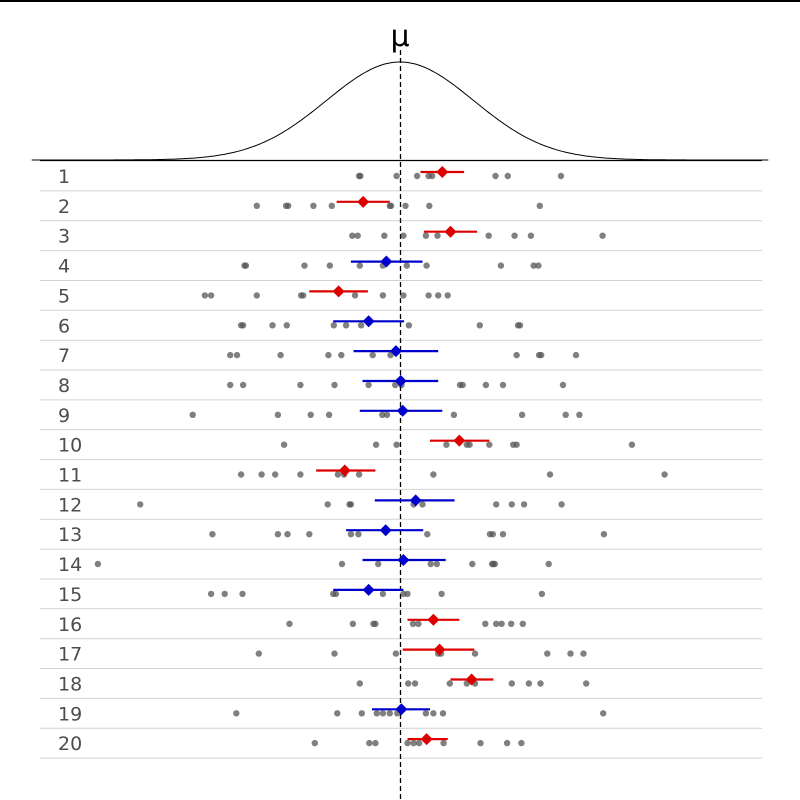  Describe the element at coordinates (64, 416) in the screenshot. I see `row-label: 9` at that location.